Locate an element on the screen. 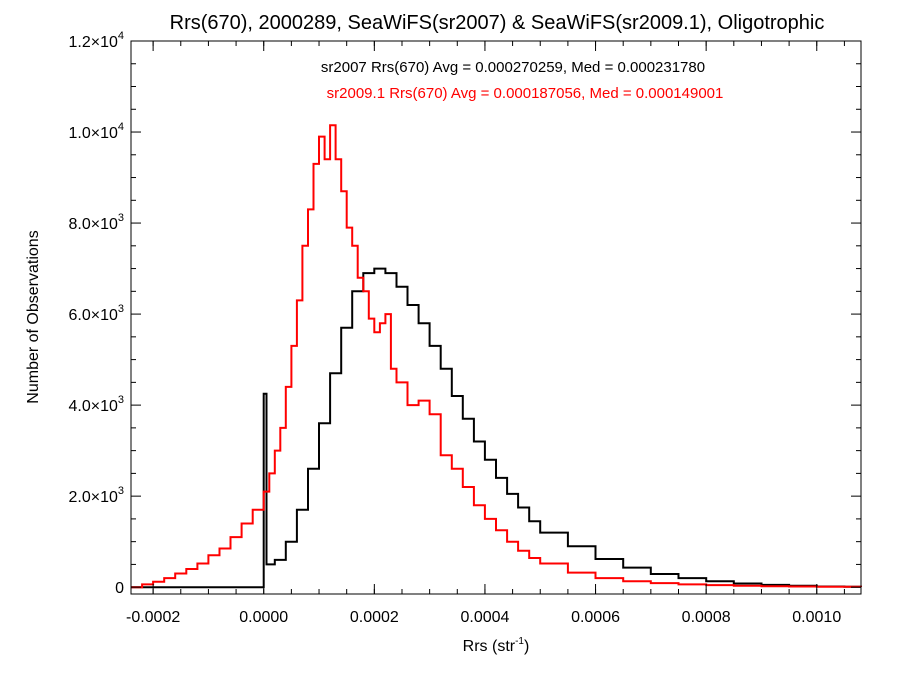 The width and height of the screenshot is (900, 675). x-tick-label: 0.0002 is located at coordinates (374, 617).